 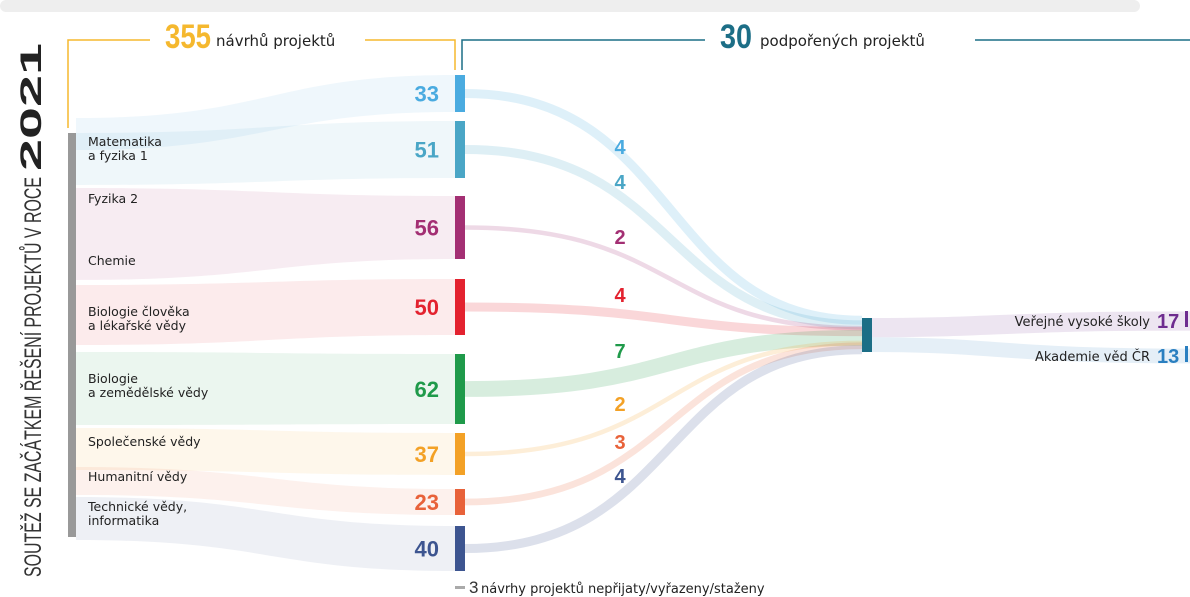 What do you see at coordinates (275, 41) in the screenshot?
I see `proposals-label: návrhů projektů` at bounding box center [275, 41].